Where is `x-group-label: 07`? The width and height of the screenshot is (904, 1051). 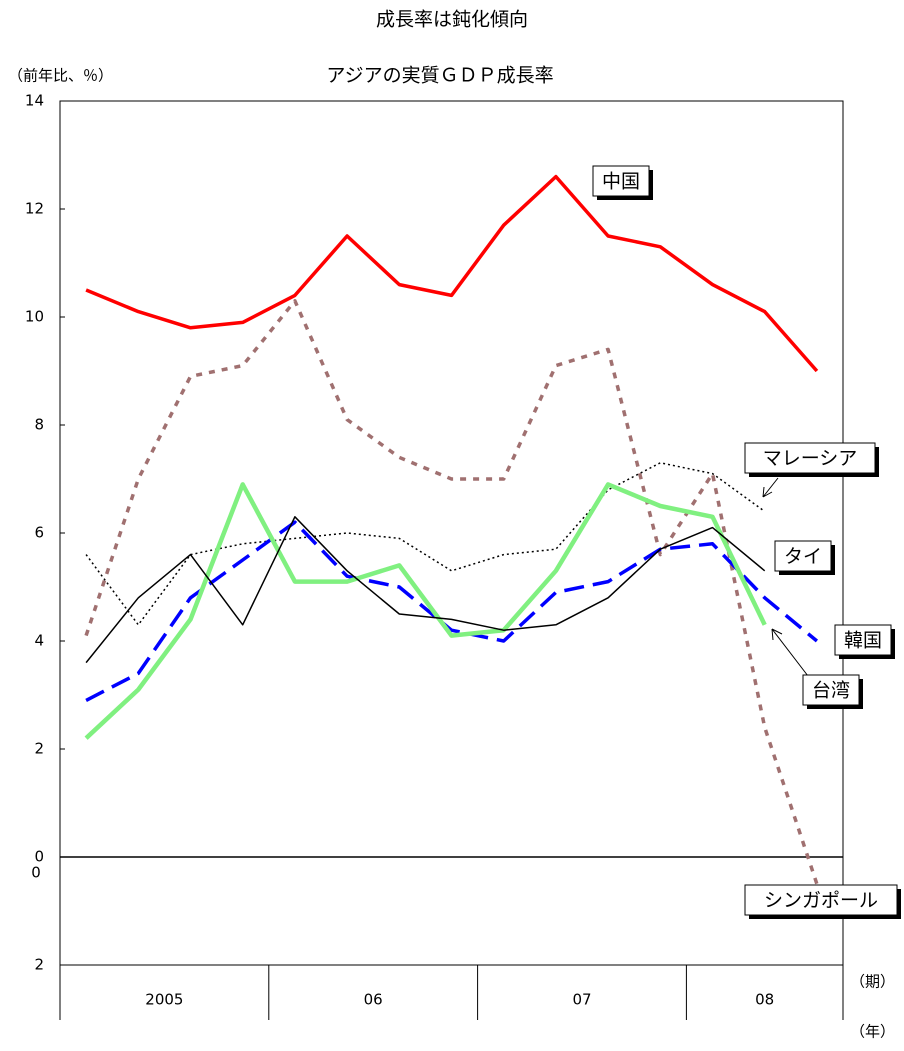 x-group-label: 07 is located at coordinates (581, 1000).